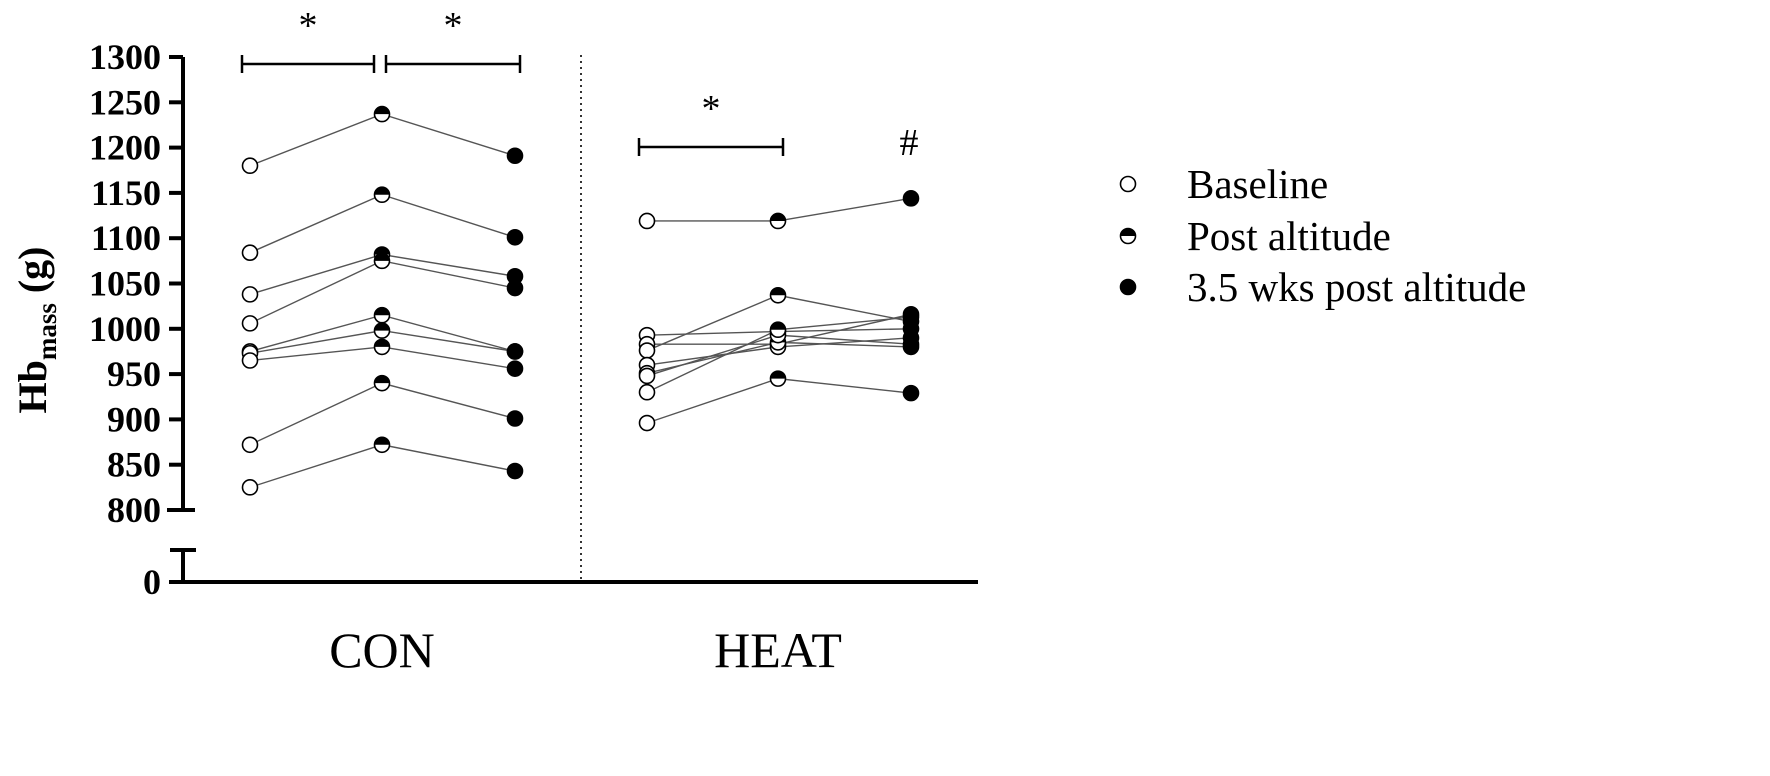  What do you see at coordinates (134, 419) in the screenshot?
I see `y-tick-label: 900` at bounding box center [134, 419].